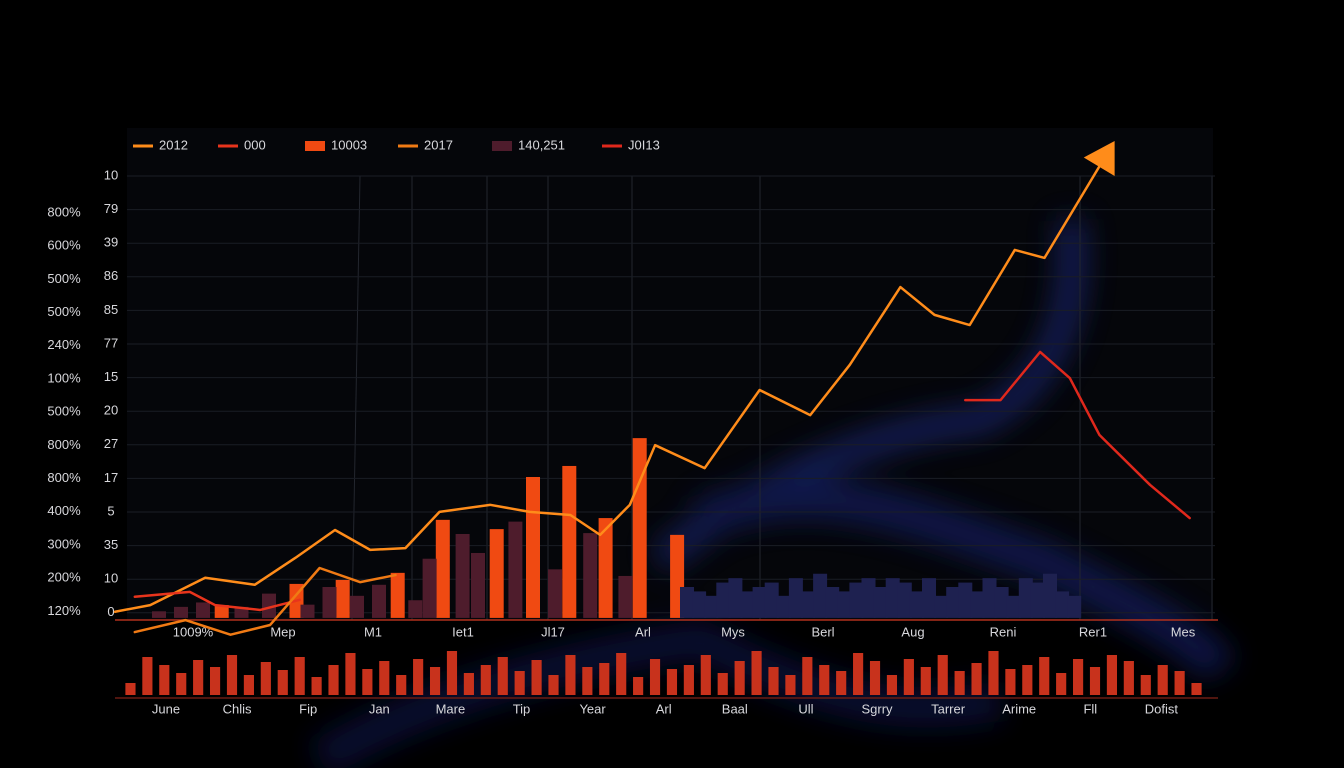 This screenshot has height=768, width=1344. I want to click on x-label-bottom: Mare, so click(451, 708).